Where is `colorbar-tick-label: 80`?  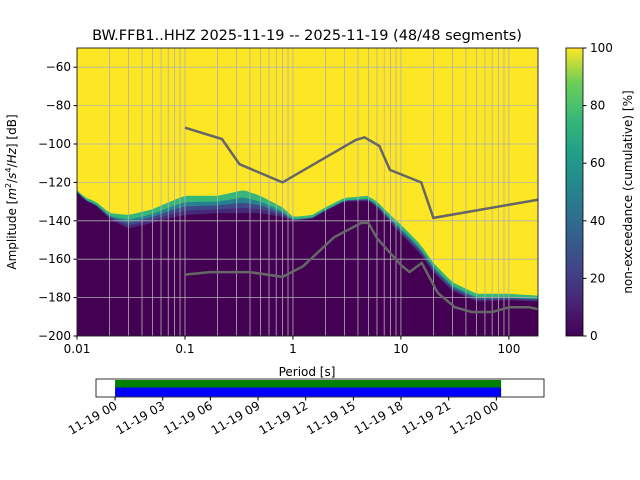 colorbar-tick-label: 80 is located at coordinates (597, 106).